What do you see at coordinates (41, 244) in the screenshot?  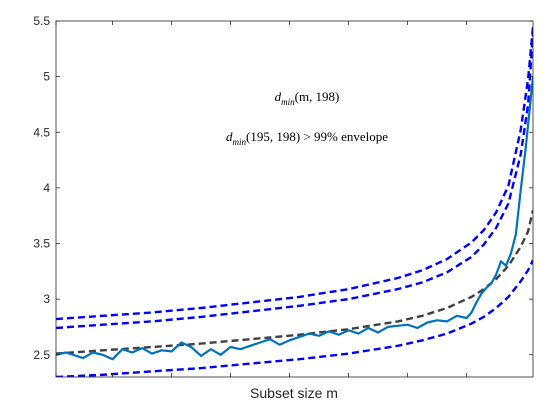 I see `y-tick-label: 3.5` at bounding box center [41, 244].